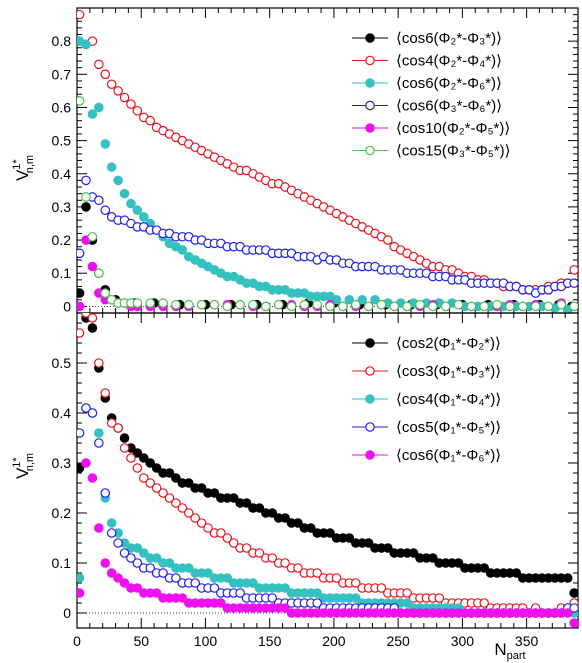 Image resolution: width=582 pixels, height=663 pixels. I want to click on legend-label: ⟨cos5(Φ₁*-Φ₅*)⟩, so click(448, 427).